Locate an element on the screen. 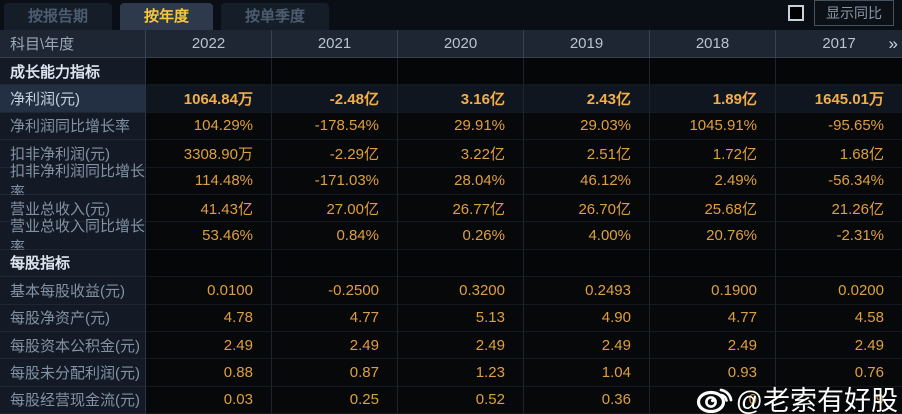 The height and width of the screenshot is (414, 902). value-cell: 5.13 is located at coordinates (461, 318).